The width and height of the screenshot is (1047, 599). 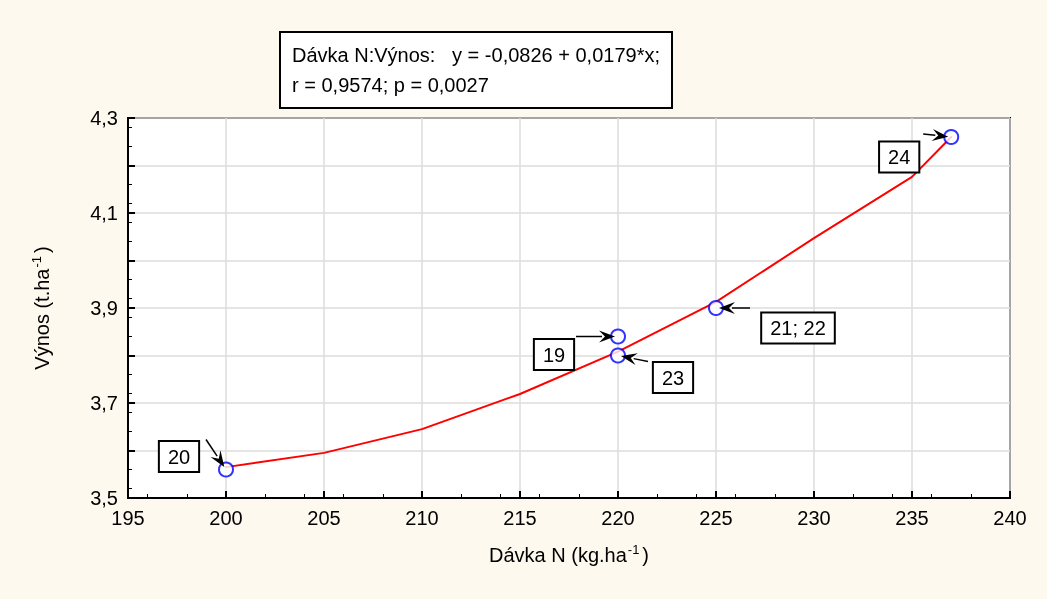 I want to click on annotation: 21; 22, so click(x=798, y=328).